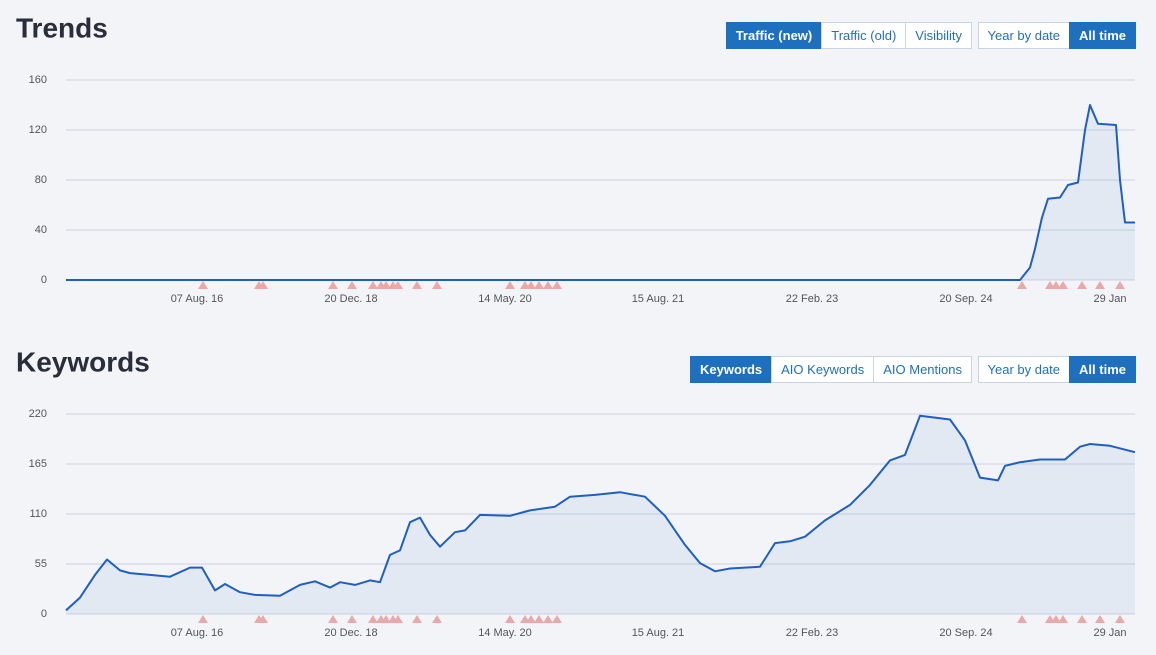  Describe the element at coordinates (38, 130) in the screenshot. I see `y-tick-label: 120` at that location.